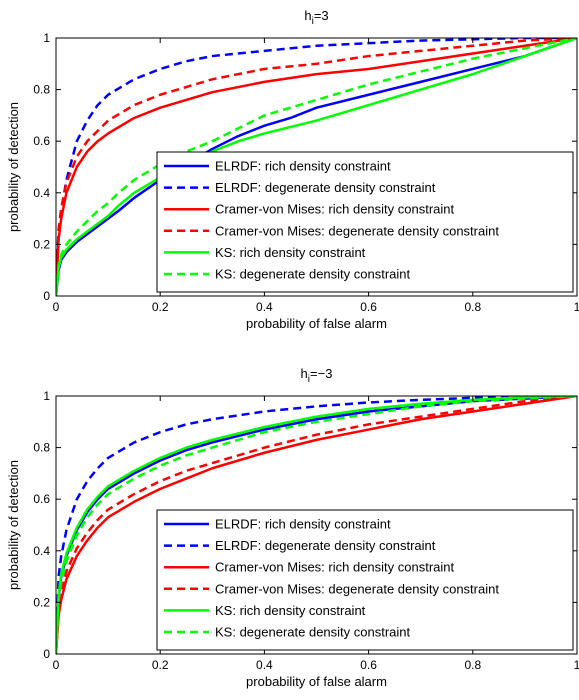 Image resolution: width=579 pixels, height=700 pixels. I want to click on chart-title: hi=−3, so click(317, 375).